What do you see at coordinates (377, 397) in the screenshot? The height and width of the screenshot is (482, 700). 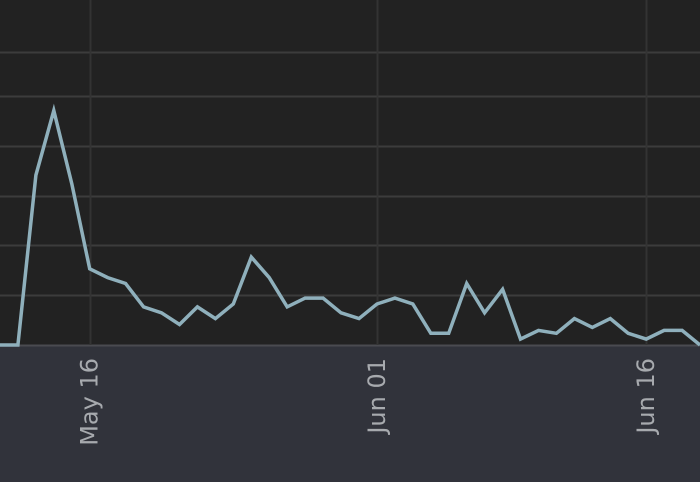 I see `x-tick-label: Jun 01` at bounding box center [377, 397].